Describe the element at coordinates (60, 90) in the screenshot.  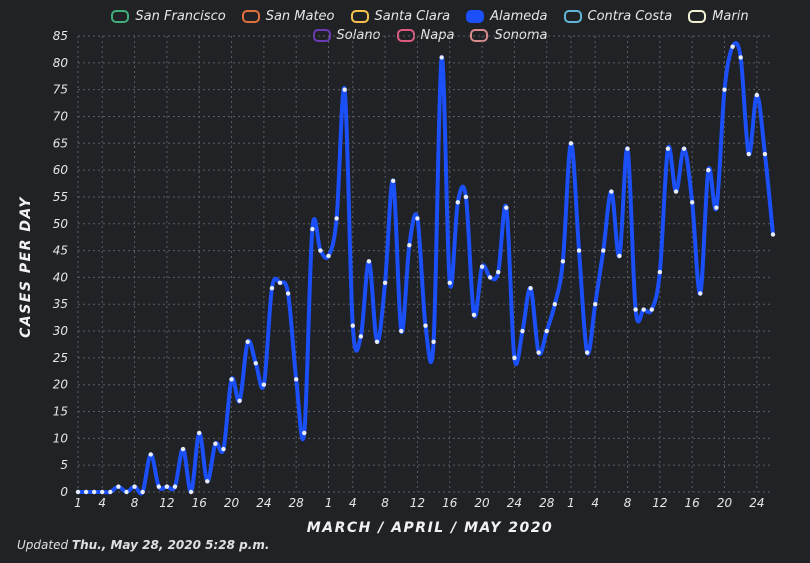
I see `y-tick-label: 75` at that location.